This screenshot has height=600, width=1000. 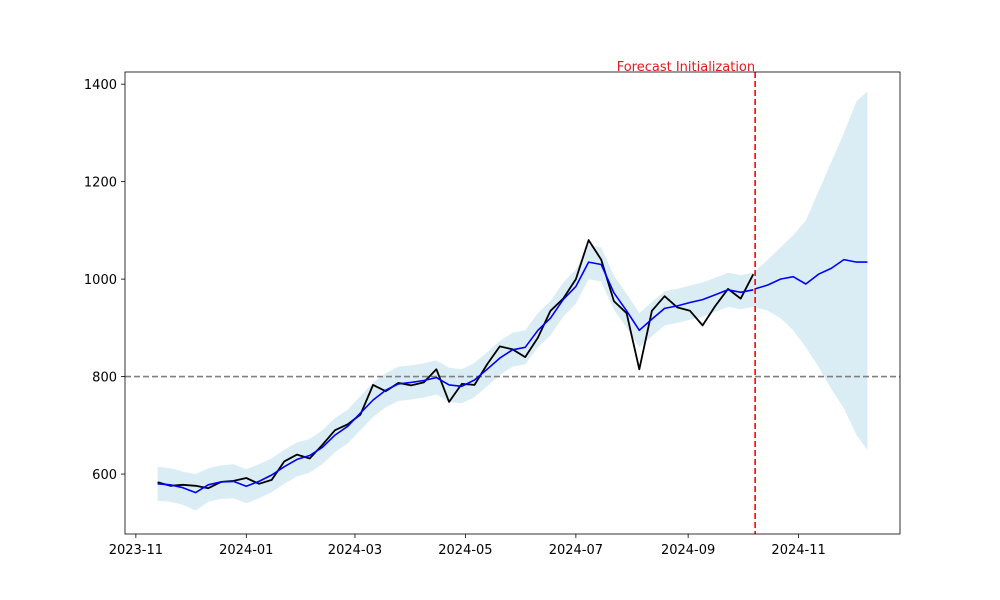 What do you see at coordinates (246, 550) in the screenshot?
I see `x-tick-label: 2024-01` at bounding box center [246, 550].